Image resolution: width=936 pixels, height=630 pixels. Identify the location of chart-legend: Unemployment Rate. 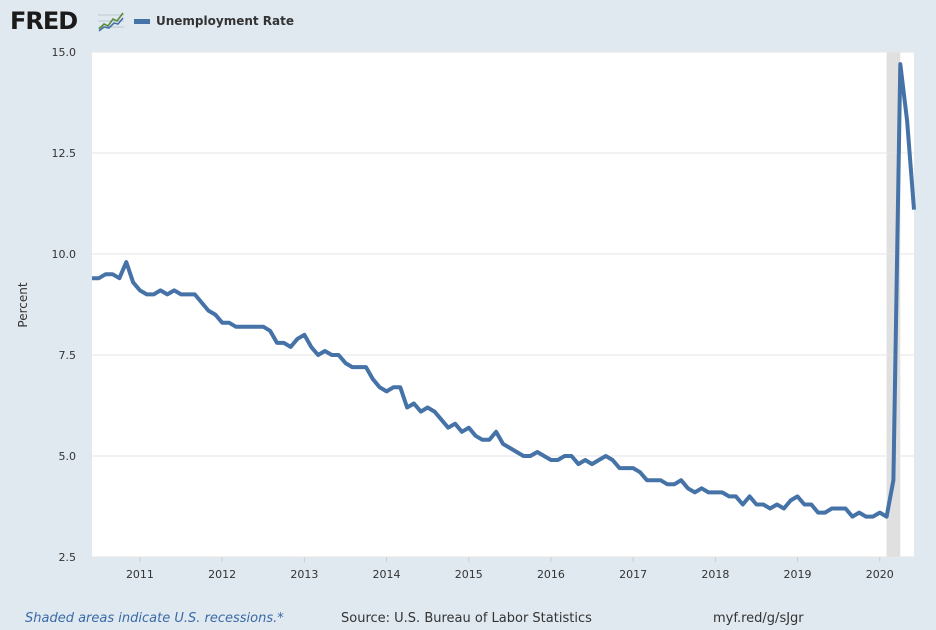
(214, 21).